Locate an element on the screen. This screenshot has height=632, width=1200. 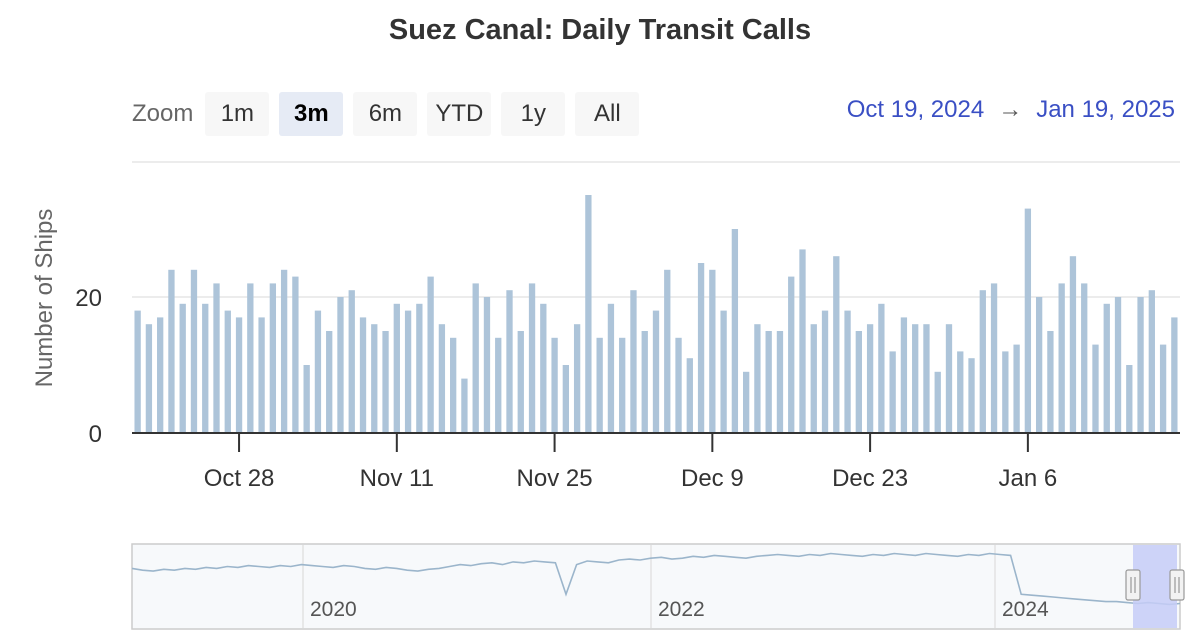
navigator-left-handle-body is located at coordinates (1133, 585).